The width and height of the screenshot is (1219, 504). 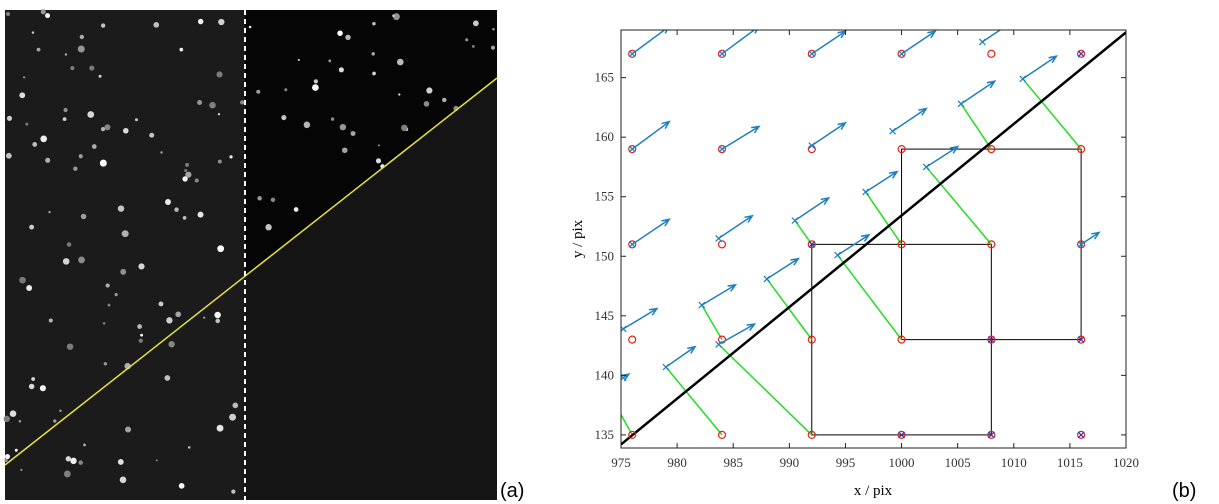 What do you see at coordinates (605, 136) in the screenshot?
I see `y-tick-label: 160` at bounding box center [605, 136].